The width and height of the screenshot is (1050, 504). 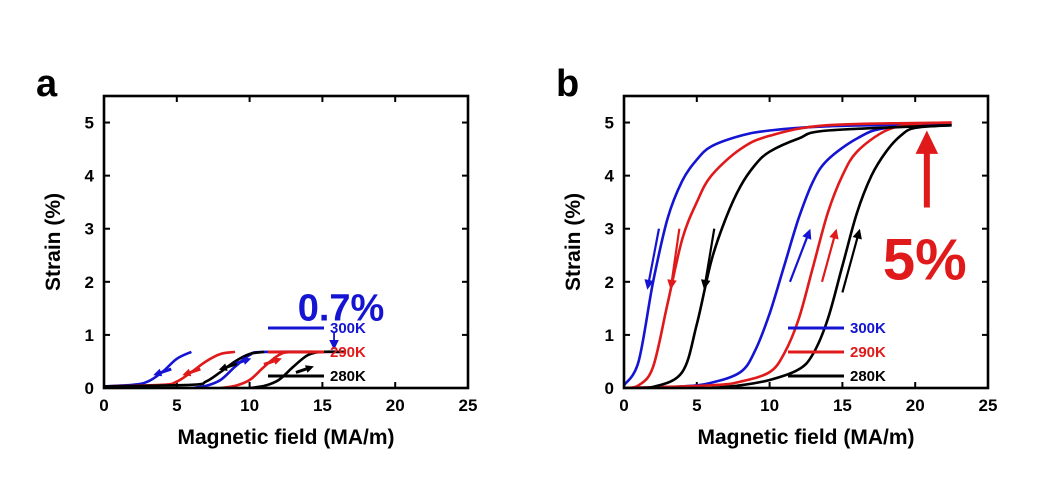 What do you see at coordinates (567, 84) in the screenshot?
I see `panel-letter: b` at bounding box center [567, 84].